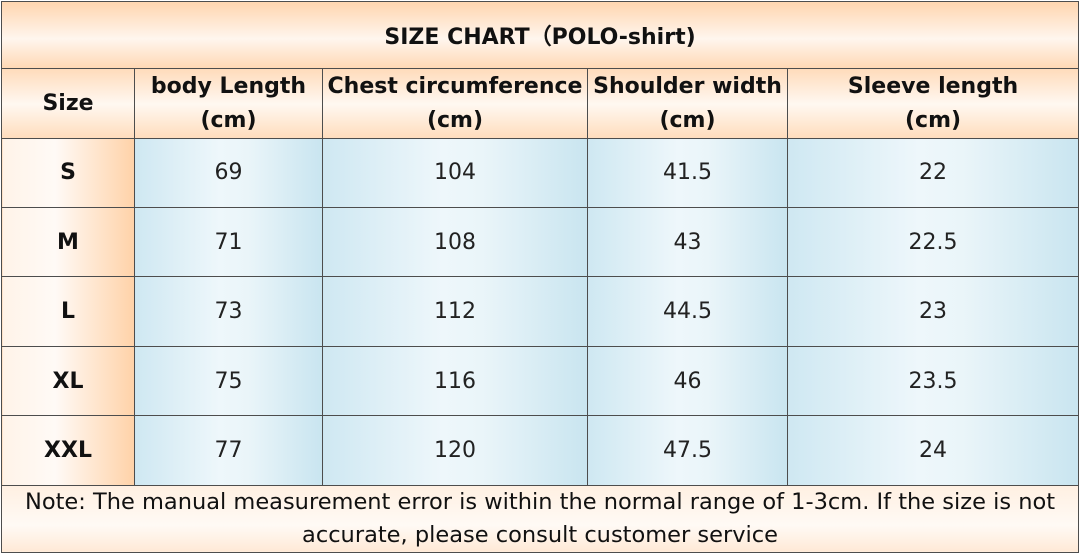  I want to click on shoulder-cell: 44.5, so click(687, 311).